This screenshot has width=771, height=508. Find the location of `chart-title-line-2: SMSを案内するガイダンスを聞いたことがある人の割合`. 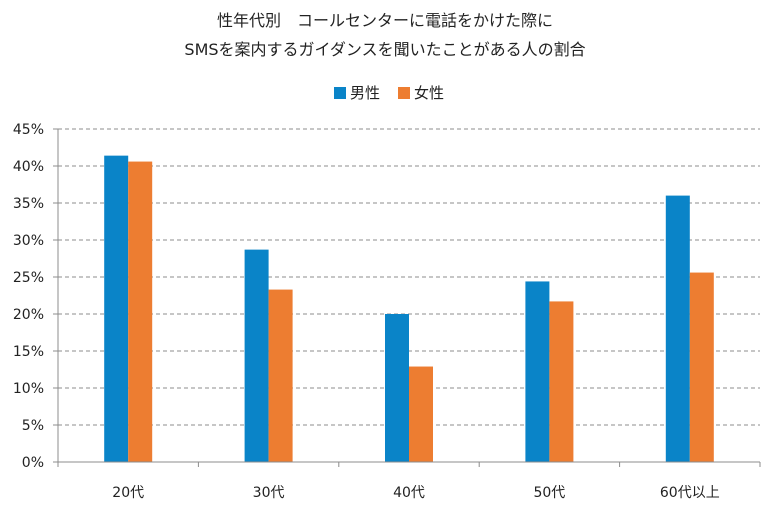

chart-title-line-2: SMSを案内するガイダンスを聞いたことがある人の割合 is located at coordinates (384, 49).